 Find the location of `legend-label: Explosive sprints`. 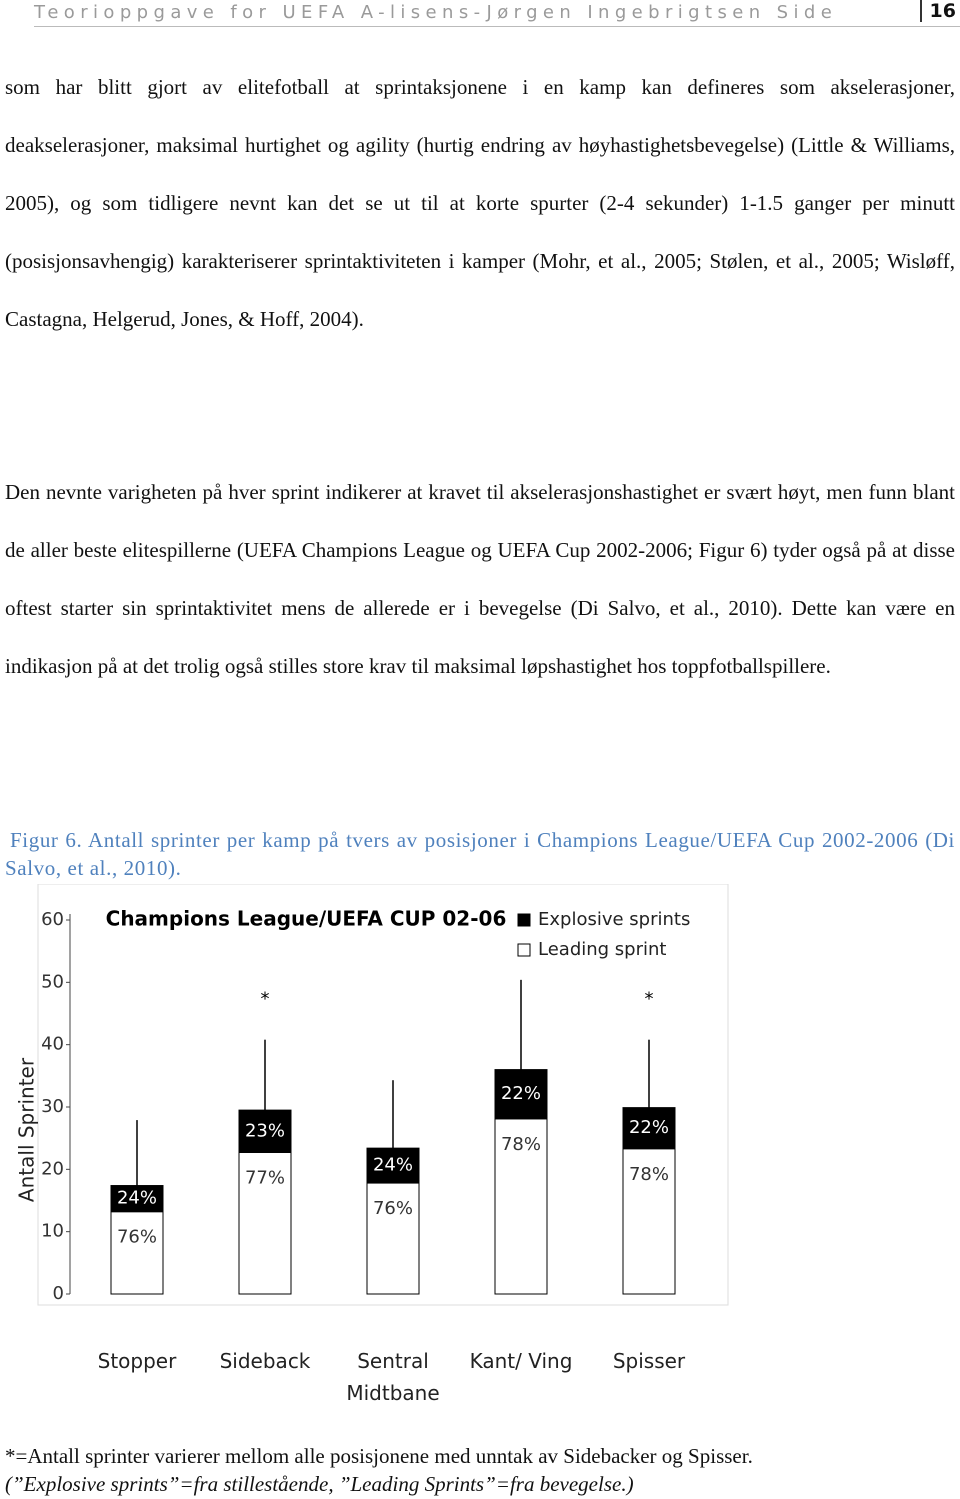

legend-label: Explosive sprints is located at coordinates (614, 919).